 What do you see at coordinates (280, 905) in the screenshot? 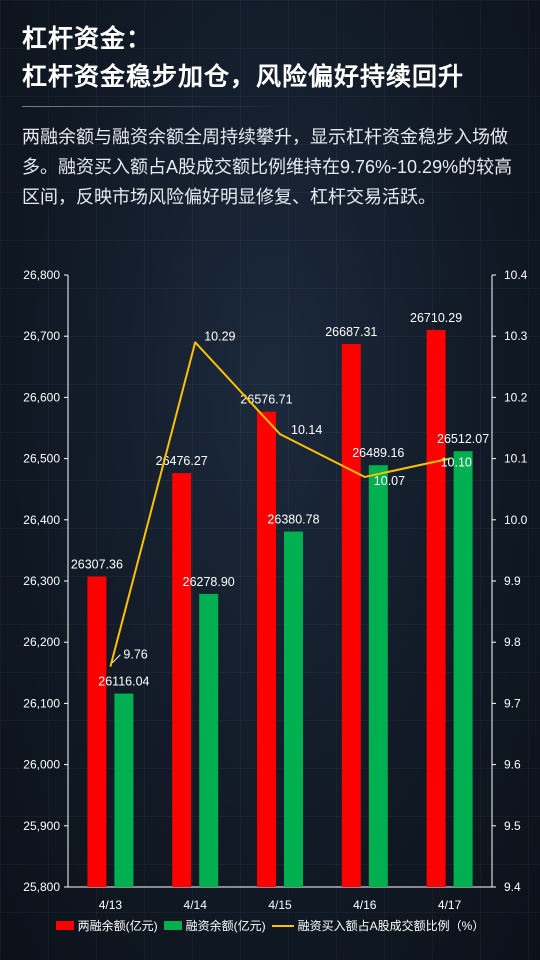
I see `x-axis-tick-label: 4/15` at bounding box center [280, 905].